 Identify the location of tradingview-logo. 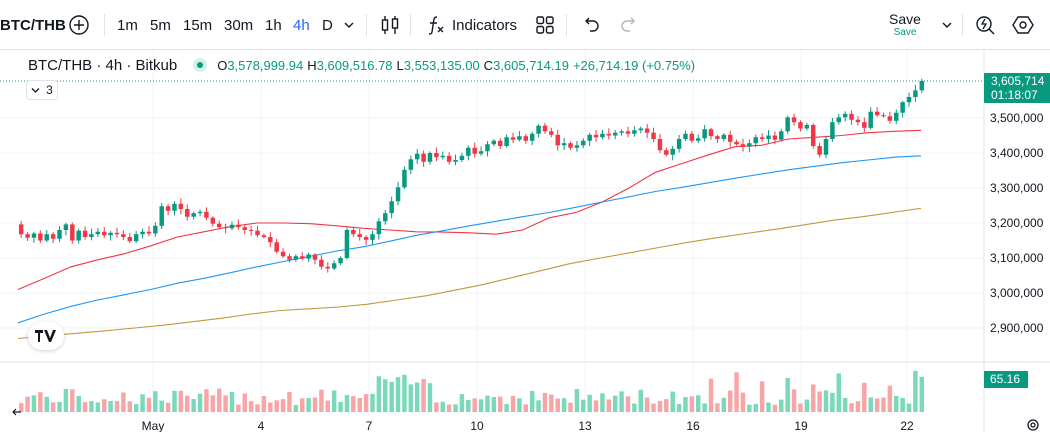
(46, 336).